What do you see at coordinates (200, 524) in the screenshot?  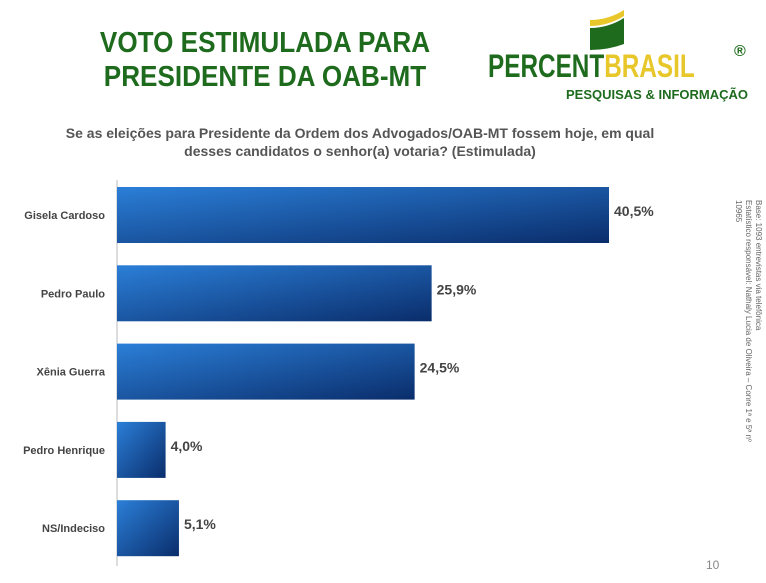 I see `data-label: 5,1%` at bounding box center [200, 524].